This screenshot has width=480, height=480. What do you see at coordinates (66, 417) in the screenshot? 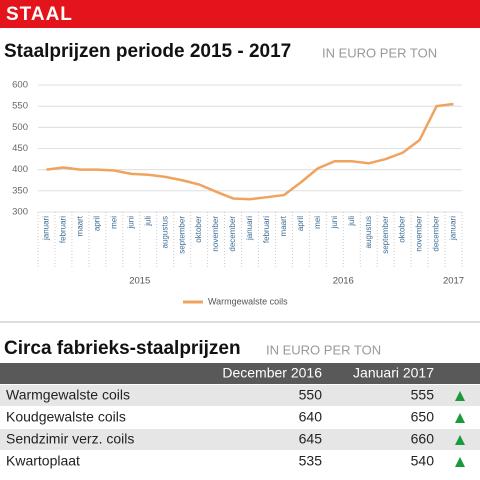
I see `row-name: Koudgewalste coils` at bounding box center [66, 417].